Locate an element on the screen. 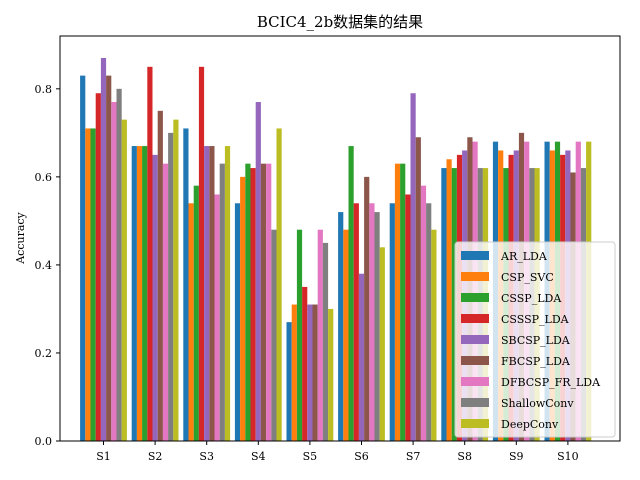 This screenshot has height=480, width=640. bar-deepconv-s5 is located at coordinates (331, 374).